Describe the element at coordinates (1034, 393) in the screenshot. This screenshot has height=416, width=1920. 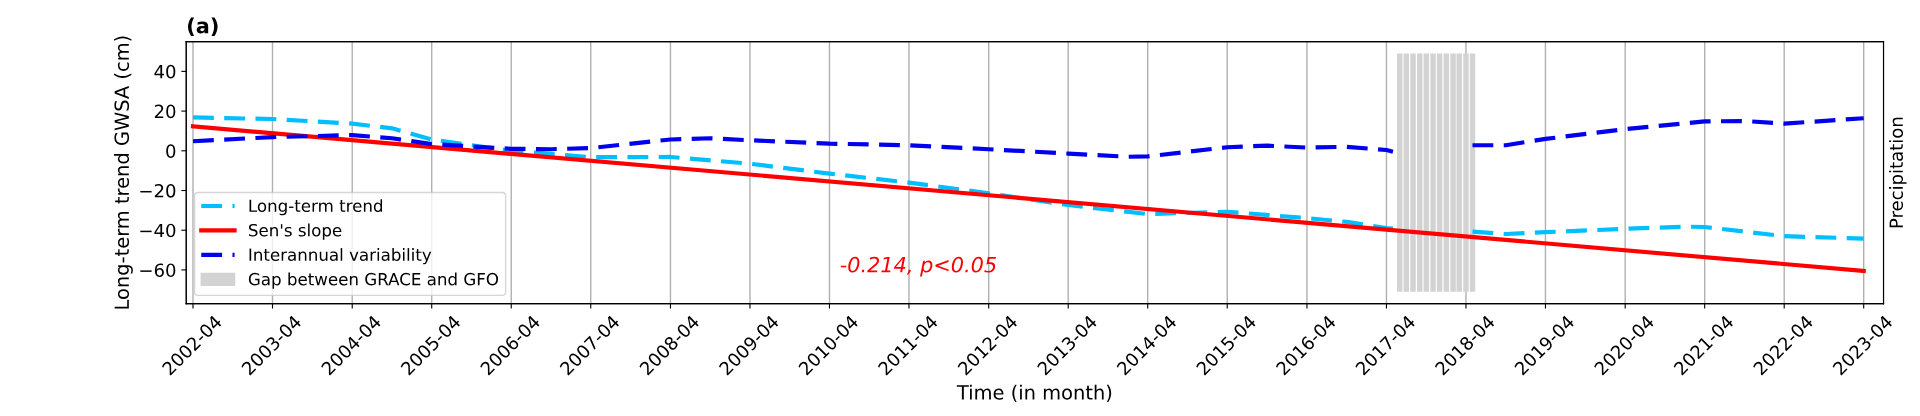
I see `x-axis-title: Time (in month)` at that location.